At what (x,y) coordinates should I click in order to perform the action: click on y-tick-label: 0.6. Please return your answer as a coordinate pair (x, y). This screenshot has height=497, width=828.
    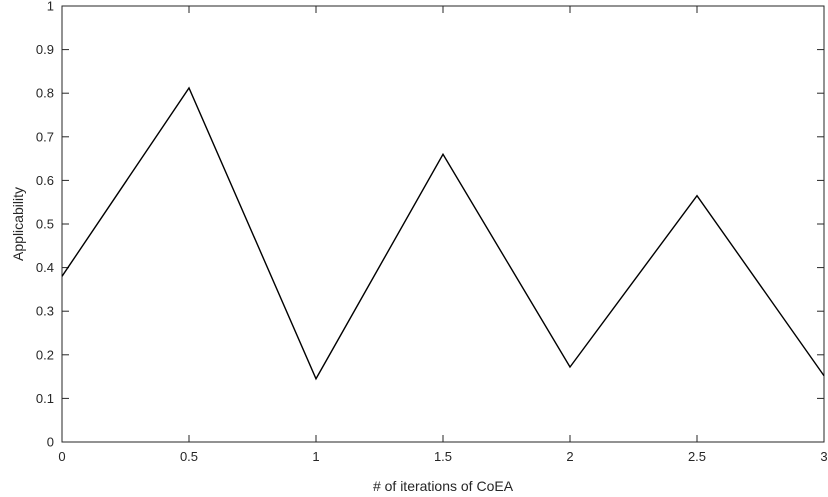
    Looking at the image, I should click on (45, 180).